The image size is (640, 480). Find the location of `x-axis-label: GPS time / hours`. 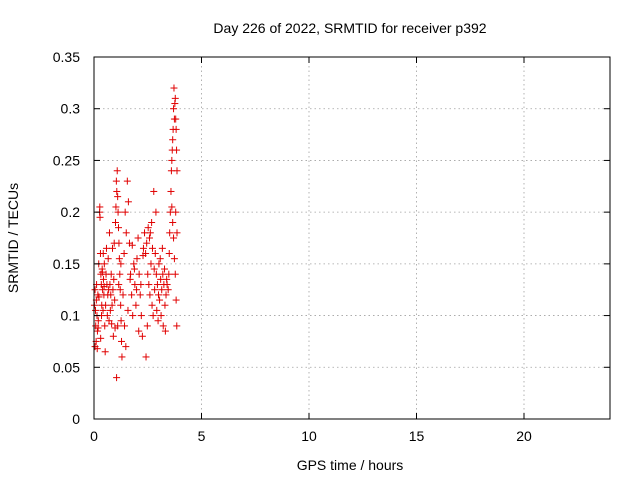

x-axis-label: GPS time / hours is located at coordinates (350, 465).